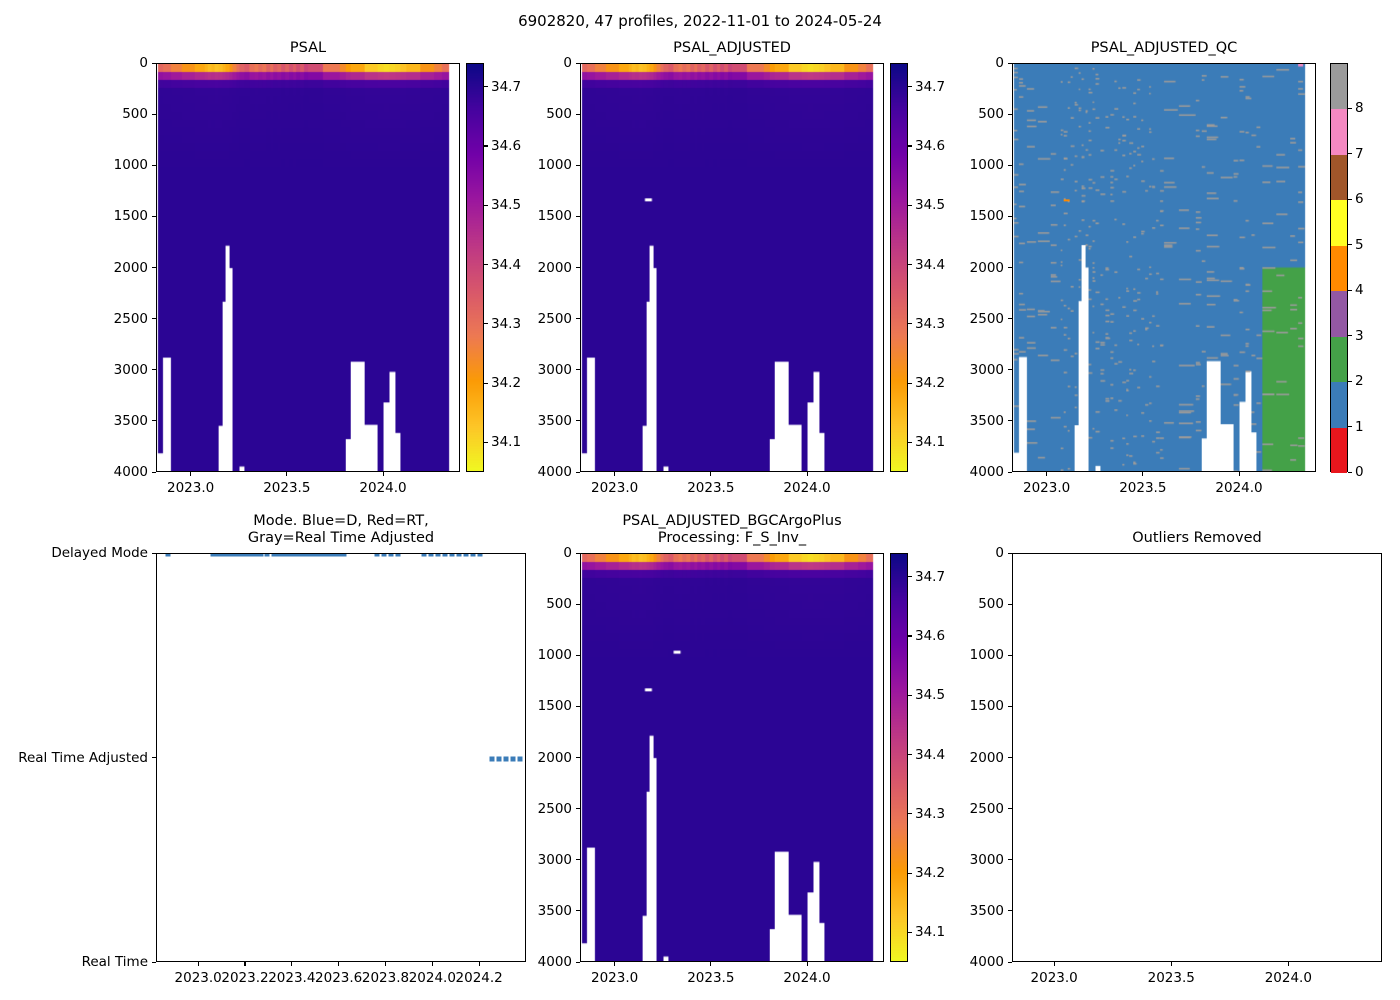 The image size is (1400, 1000). Describe the element at coordinates (554, 267) in the screenshot. I see `psal-adjusted-depth-label: 2000` at that location.